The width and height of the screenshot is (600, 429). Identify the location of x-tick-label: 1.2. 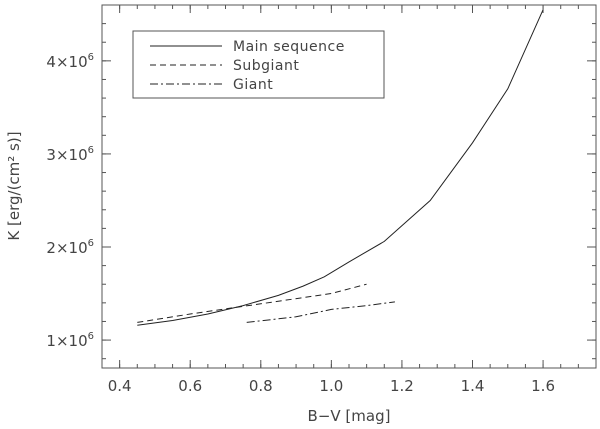
(402, 386).